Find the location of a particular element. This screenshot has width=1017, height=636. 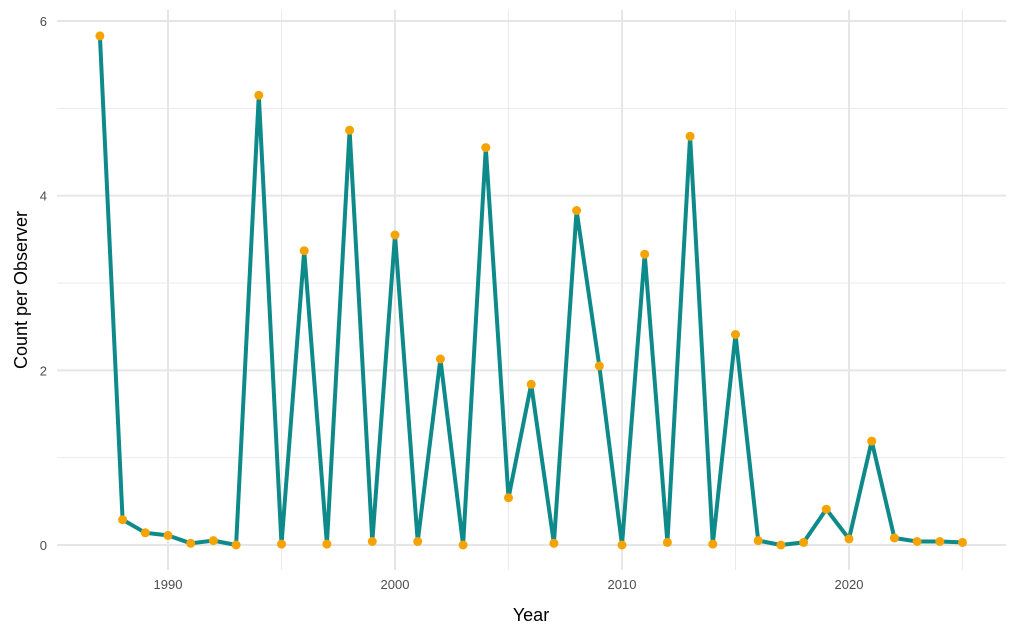

y-tick-label: 4 is located at coordinates (43, 196).